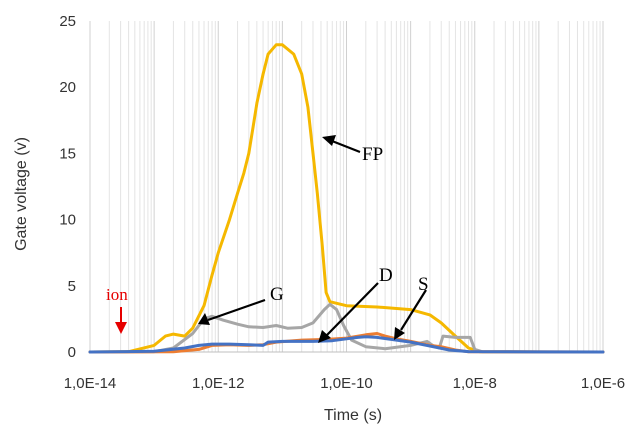 This screenshot has width=639, height=432. What do you see at coordinates (372, 154) in the screenshot?
I see `fp-label: FP` at bounding box center [372, 154].